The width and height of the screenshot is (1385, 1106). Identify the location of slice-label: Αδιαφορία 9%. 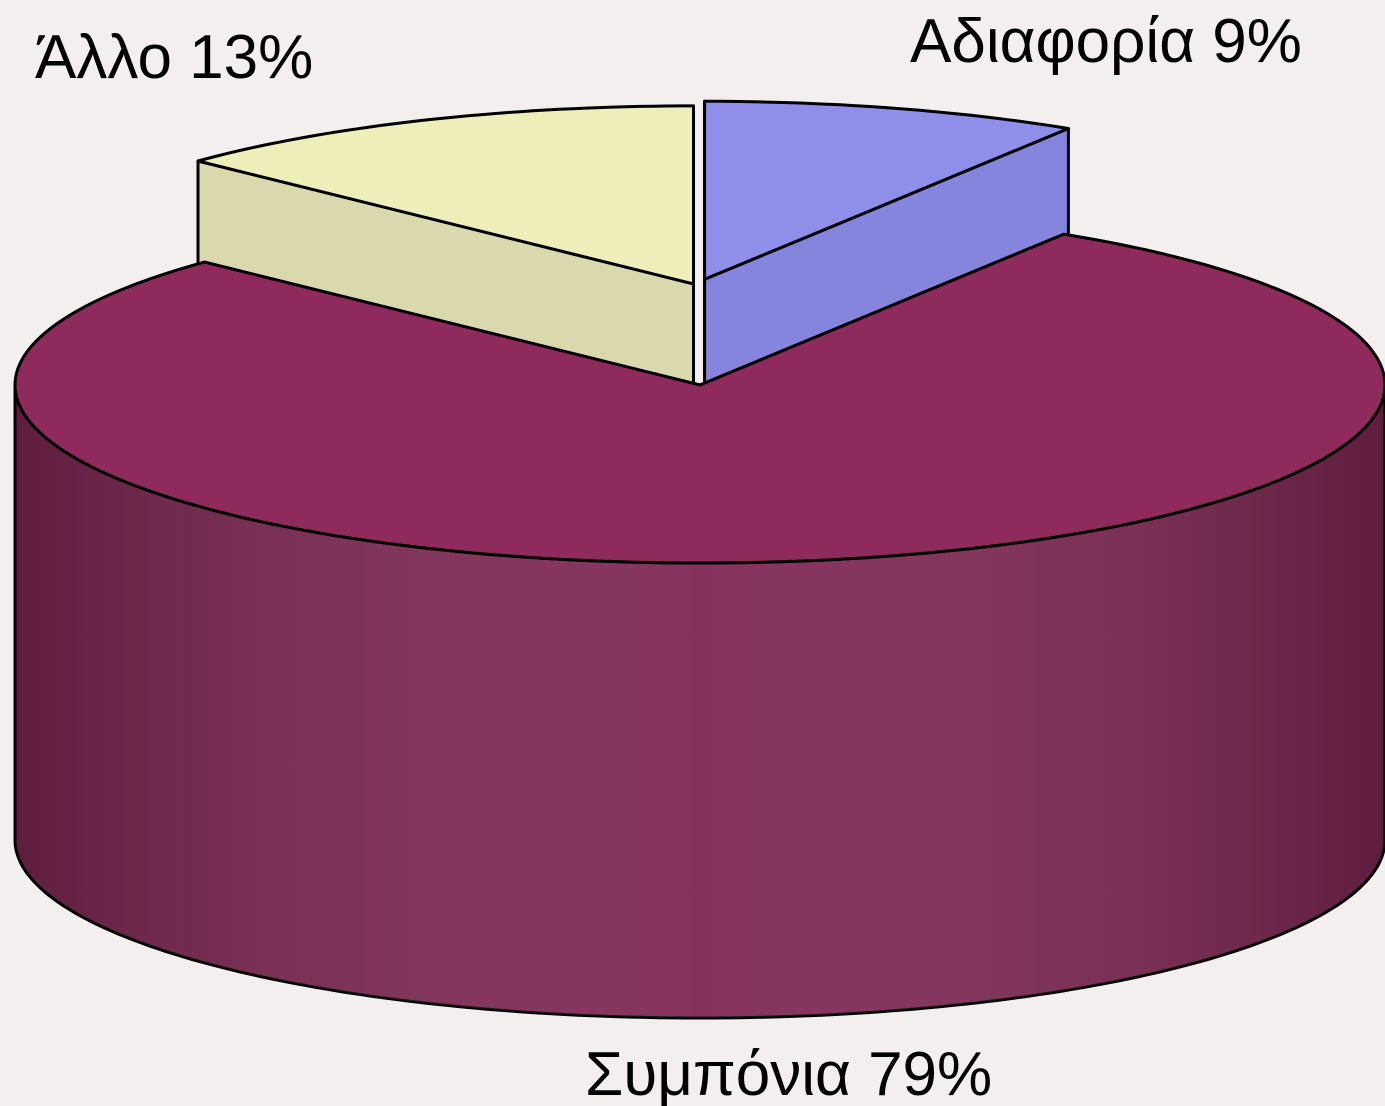
(1106, 41).